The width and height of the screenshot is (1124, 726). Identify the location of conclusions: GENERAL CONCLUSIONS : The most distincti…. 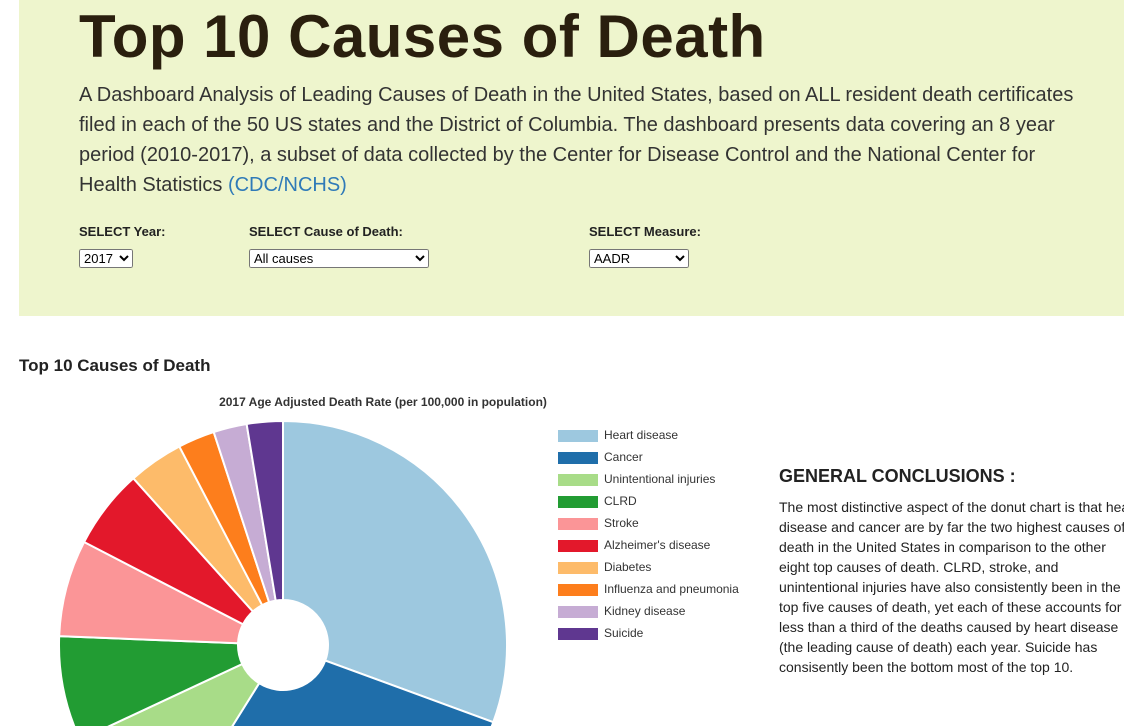
(951, 571).